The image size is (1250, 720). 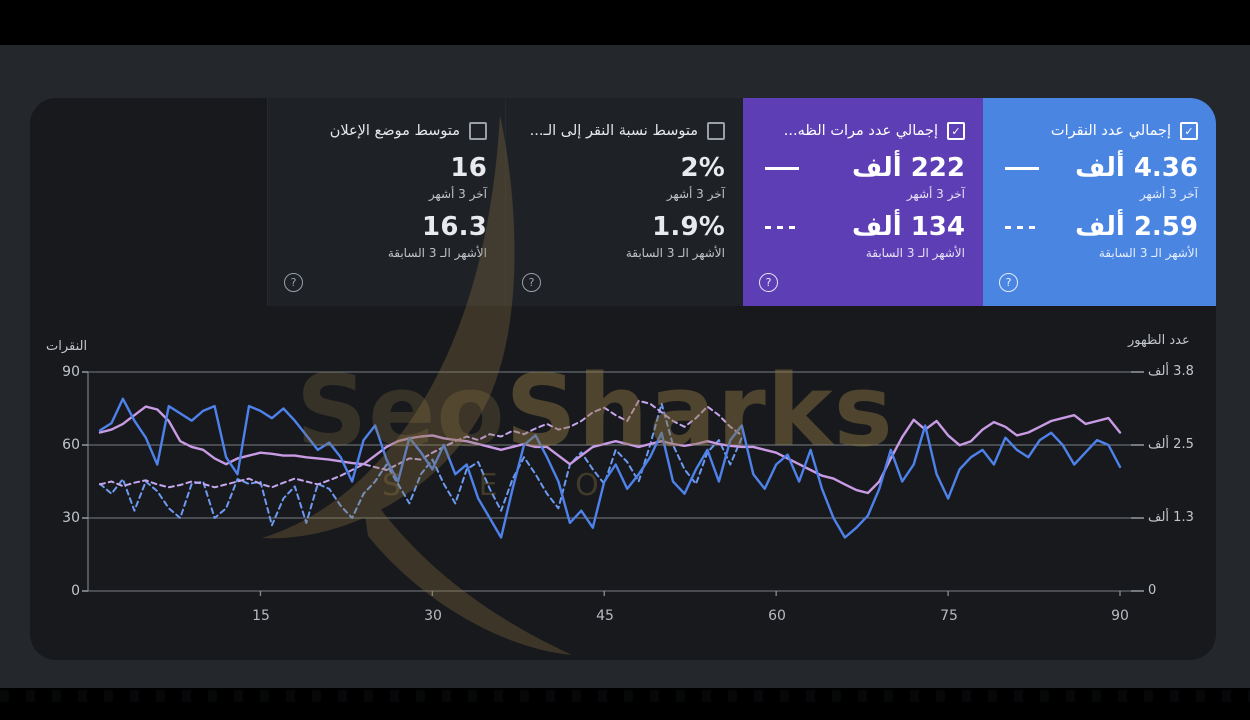 I want to click on letterbox-top, so click(x=625, y=22).